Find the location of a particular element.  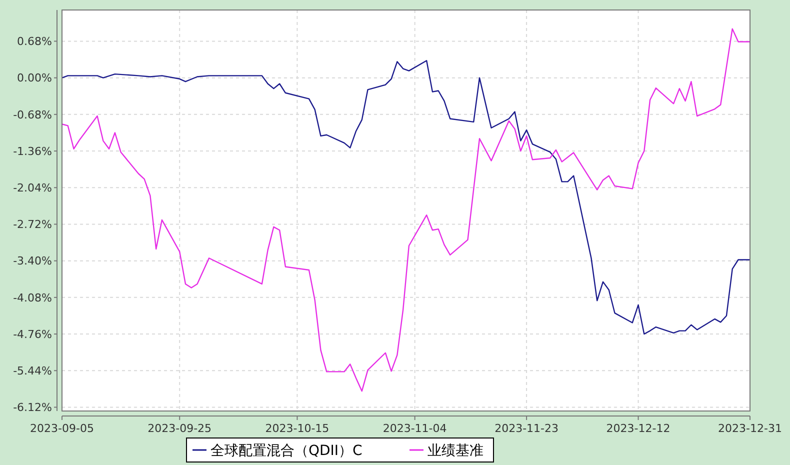

legend-label: 全球配置混合（QDII）C is located at coordinates (286, 450).